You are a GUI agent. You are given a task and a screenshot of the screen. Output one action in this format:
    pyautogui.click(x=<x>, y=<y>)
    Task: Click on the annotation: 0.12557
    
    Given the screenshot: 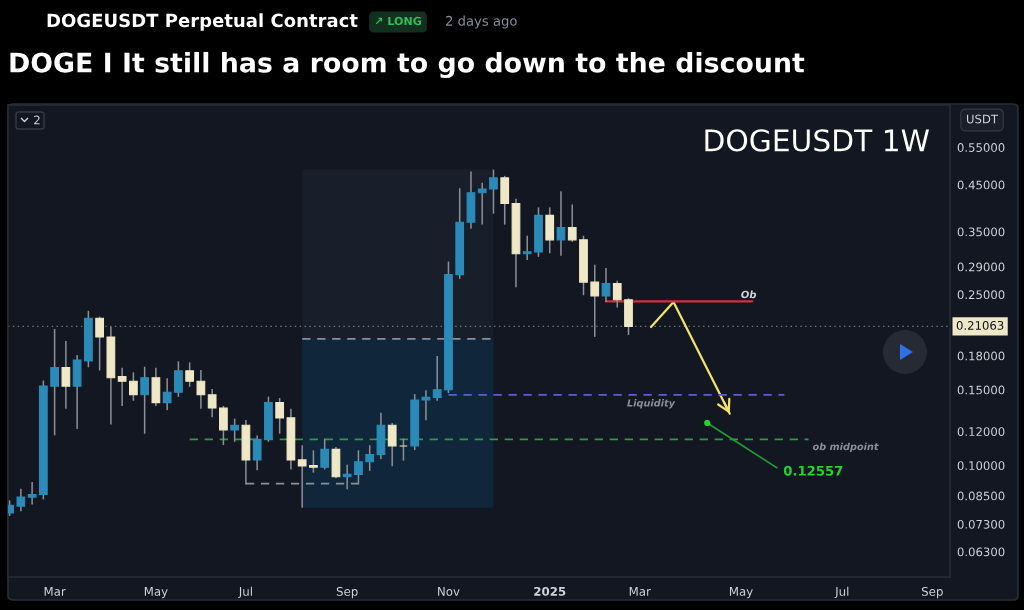 What is the action you would take?
    pyautogui.click(x=813, y=470)
    